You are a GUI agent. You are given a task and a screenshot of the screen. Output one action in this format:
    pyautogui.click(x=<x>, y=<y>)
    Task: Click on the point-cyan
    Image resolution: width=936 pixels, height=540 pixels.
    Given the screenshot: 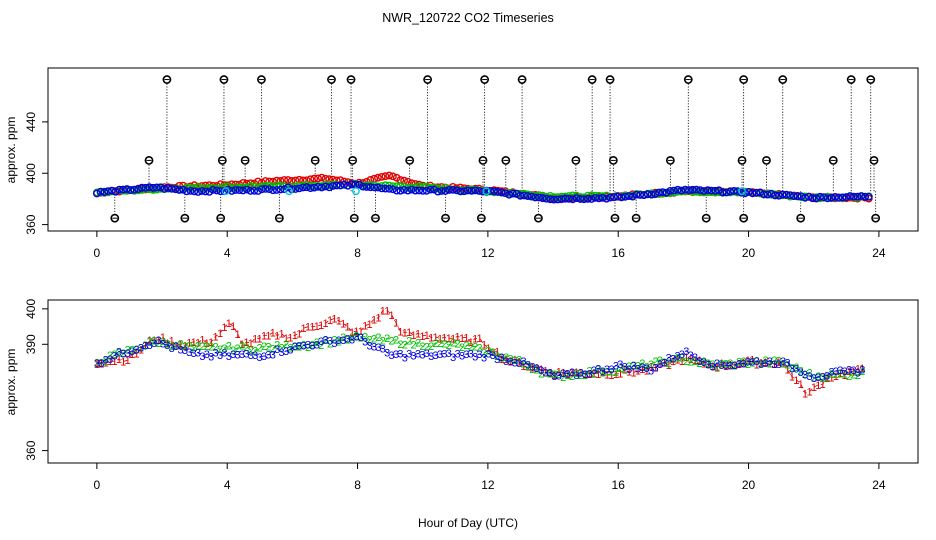 What is the action you would take?
    pyautogui.click(x=486, y=191)
    